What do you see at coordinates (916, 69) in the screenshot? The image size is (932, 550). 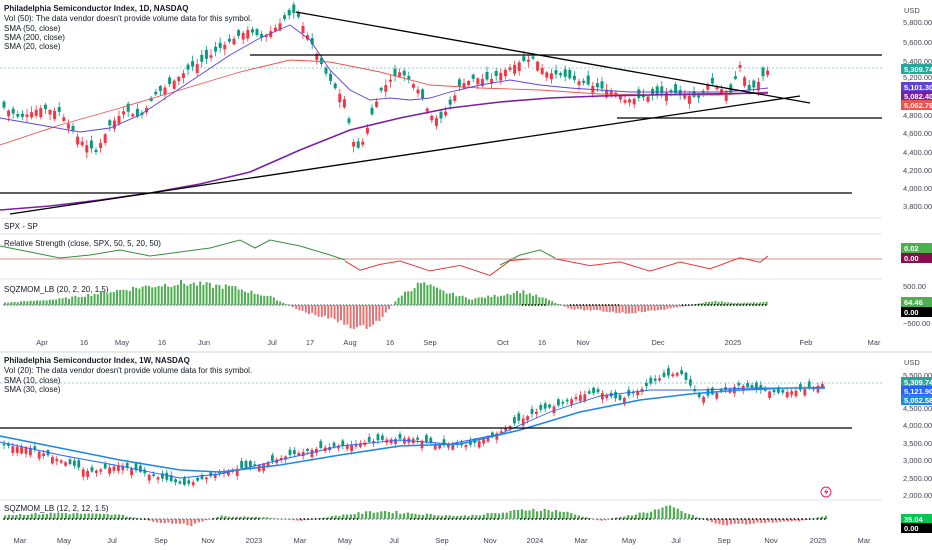 I see `top-price-badge-bg` at bounding box center [916, 69].